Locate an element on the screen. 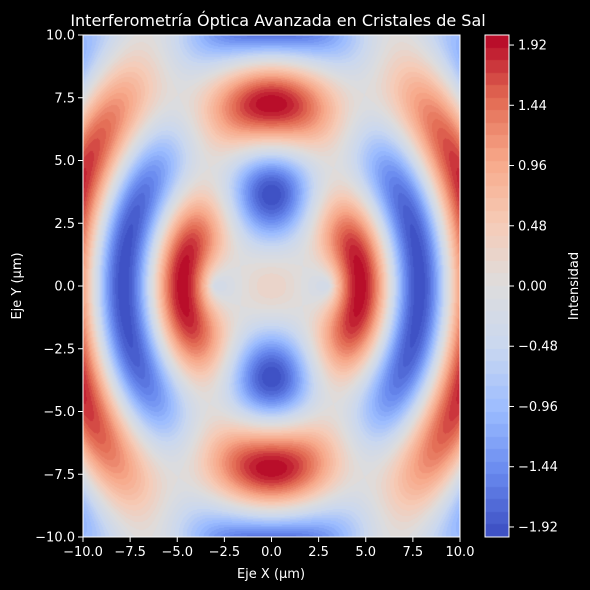  y-tick-label: 5.0 is located at coordinates (64, 161).